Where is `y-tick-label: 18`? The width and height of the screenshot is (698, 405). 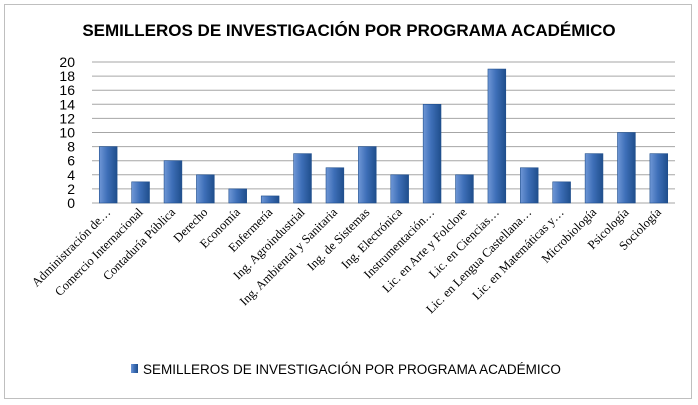
y-tick-label: 18 is located at coordinates (67, 76).